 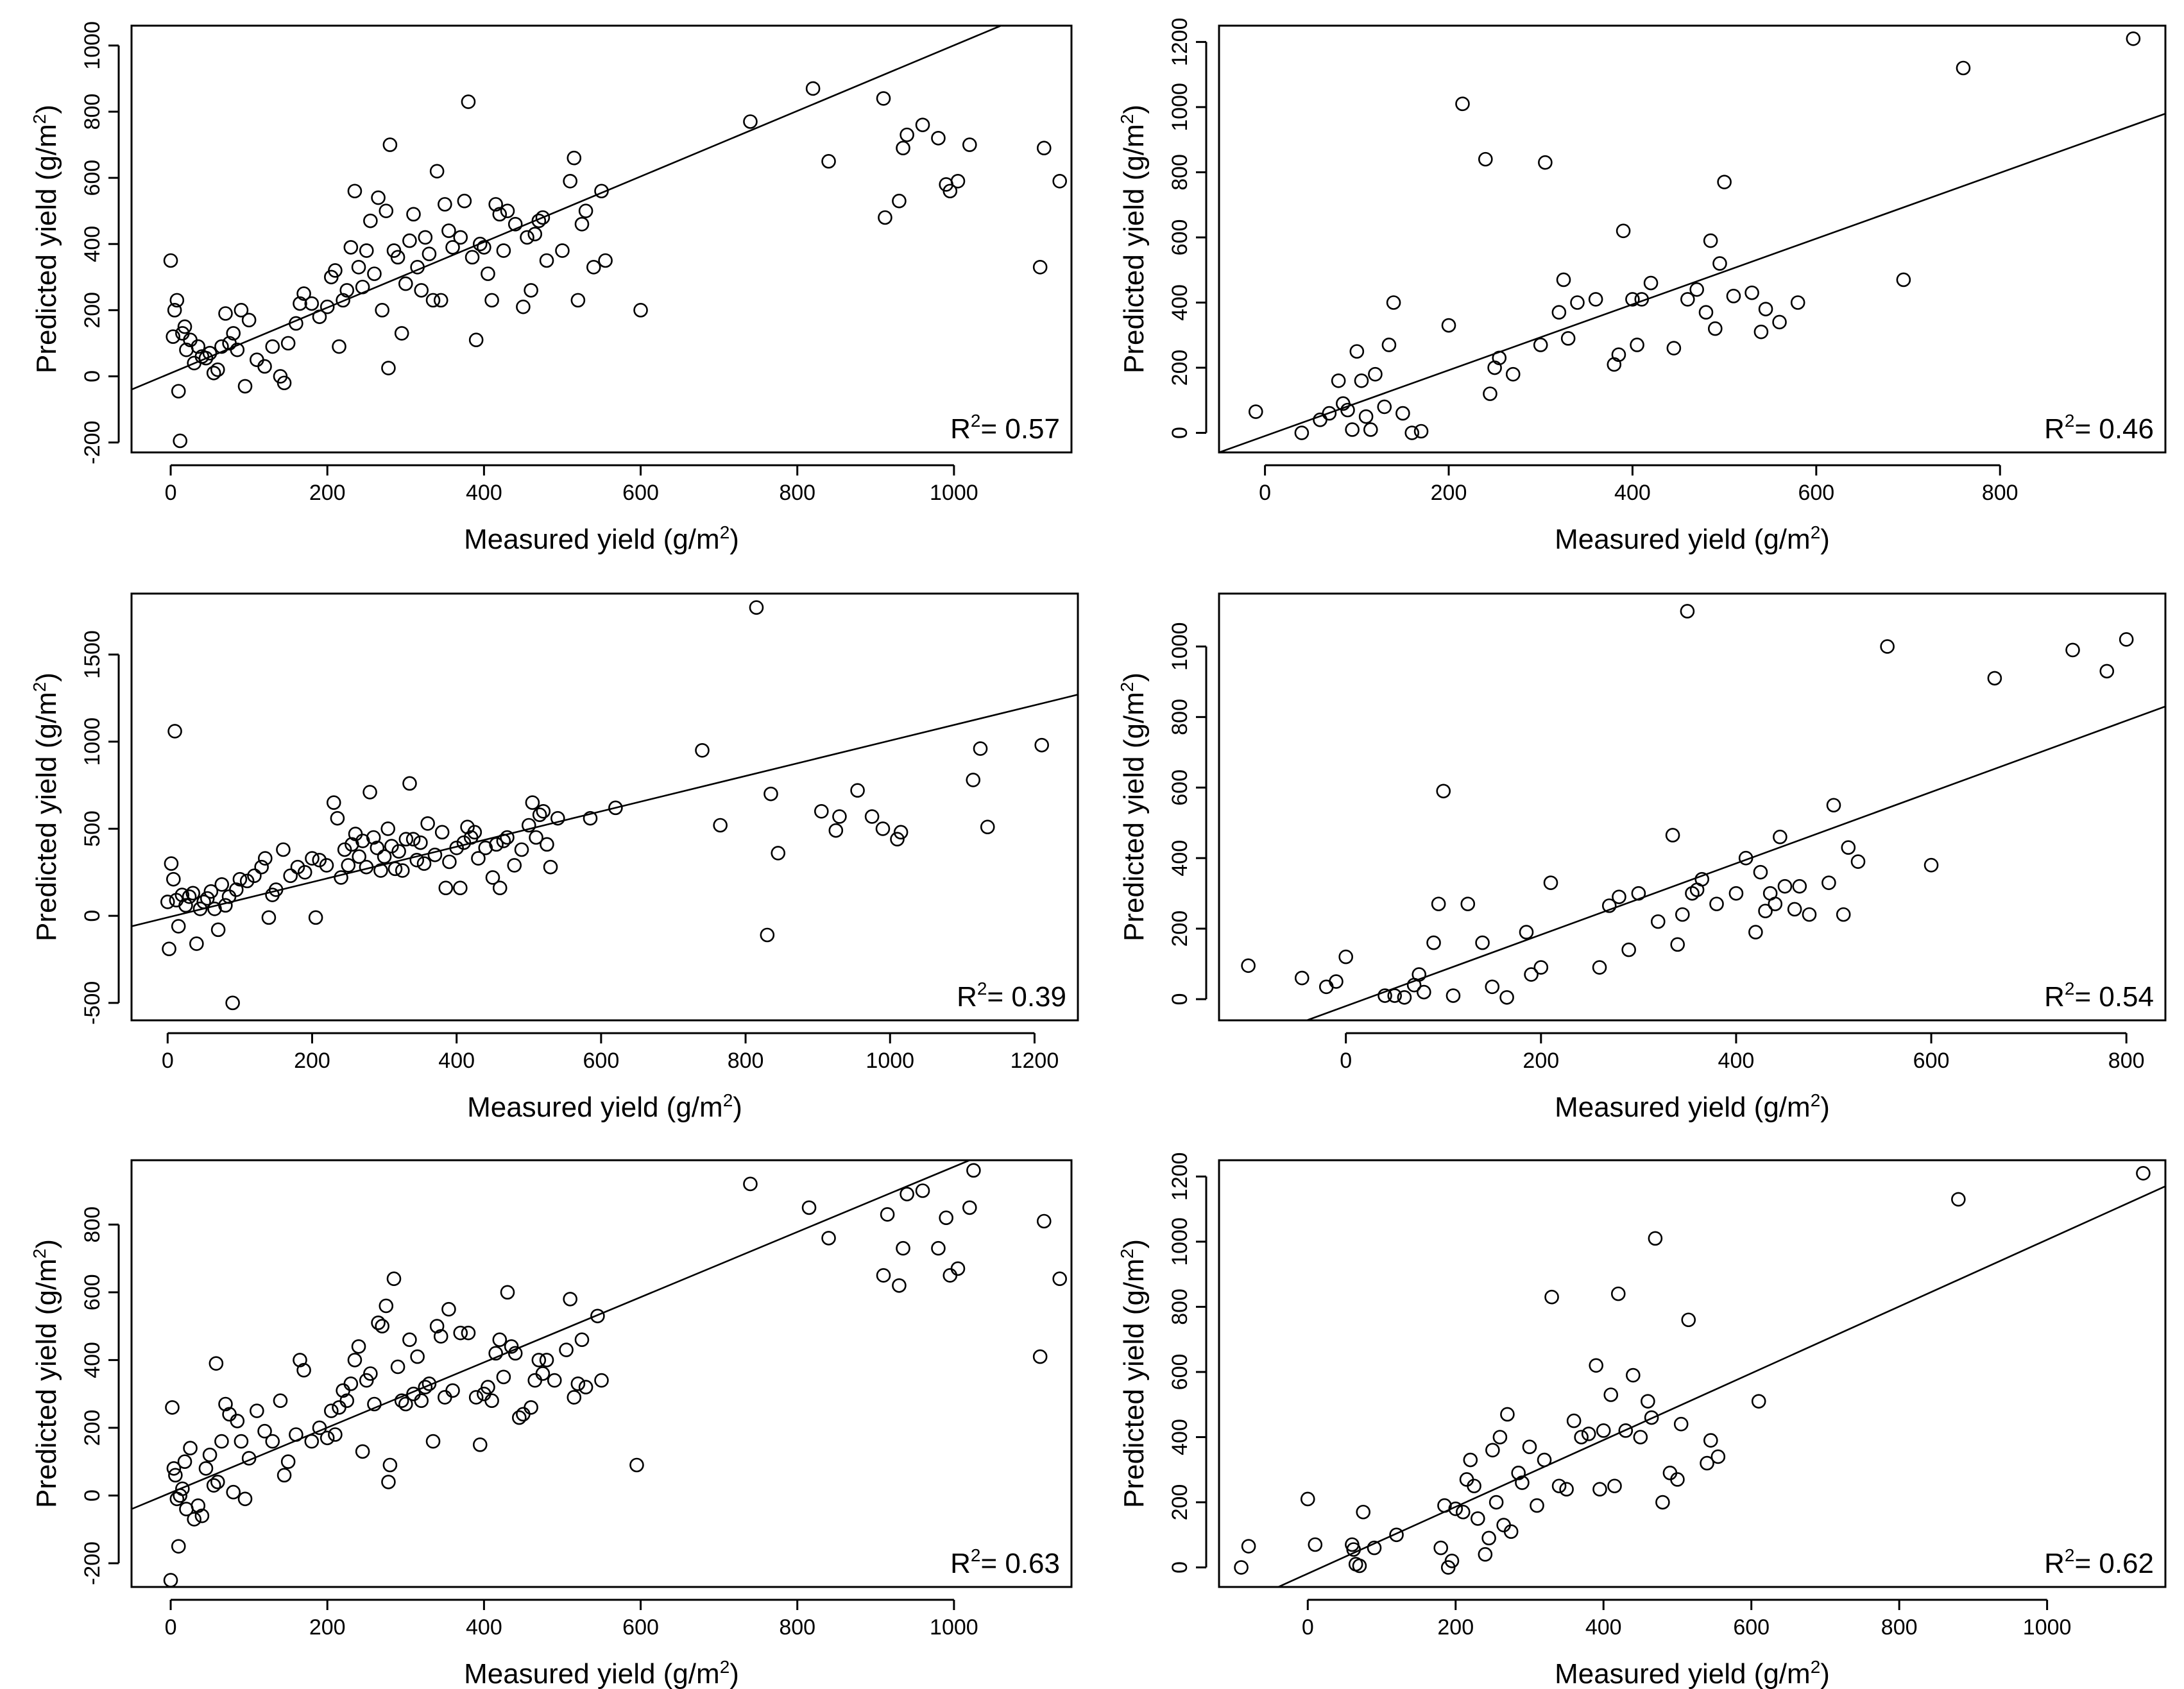 What do you see at coordinates (1541, 1061) in the screenshot?
I see `x-tick-label: 200` at bounding box center [1541, 1061].